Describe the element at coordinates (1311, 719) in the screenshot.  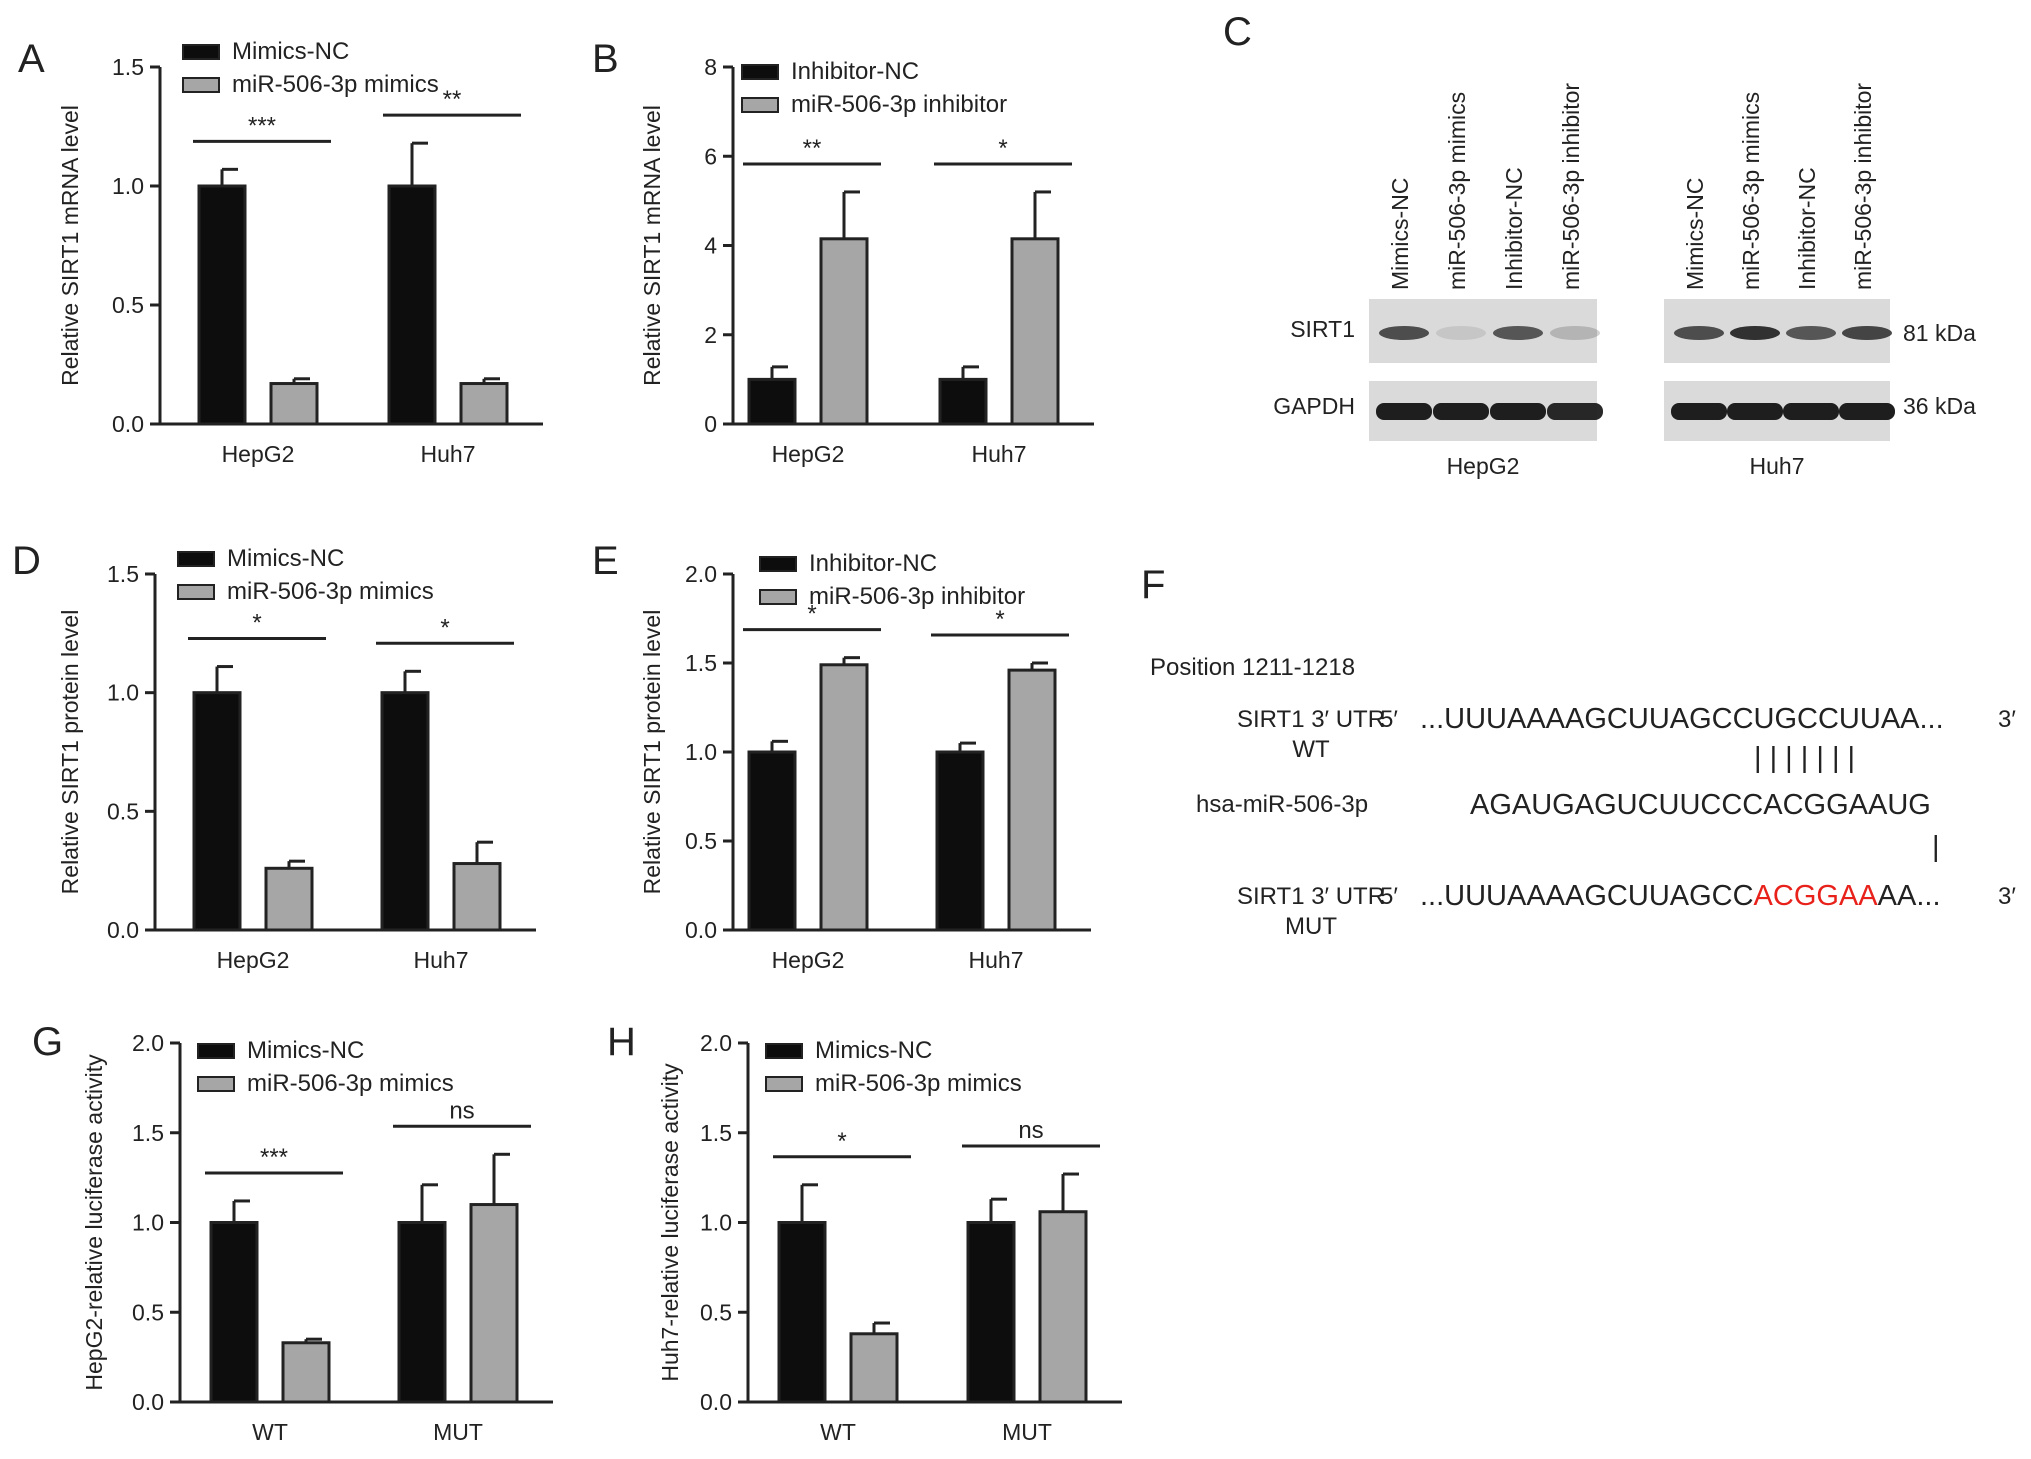
I see `wt-label-line1: SIRT1 3′ UTR` at that location.